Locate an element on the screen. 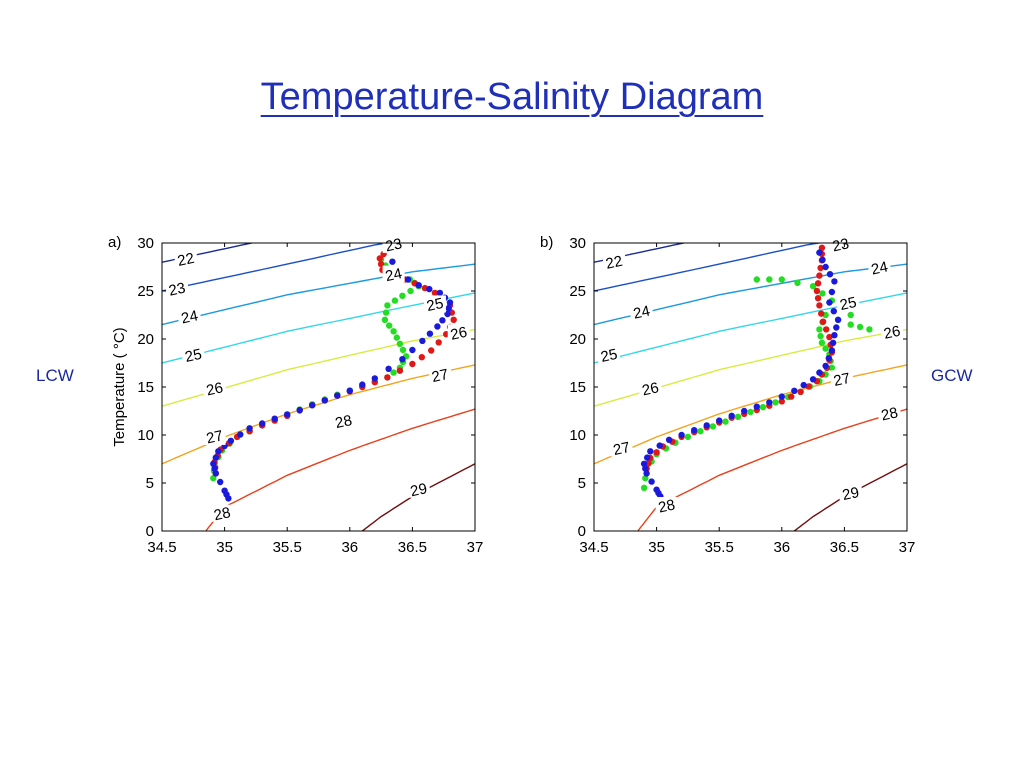 The image size is (1024, 768). x-tick-label: 35.5 is located at coordinates (287, 547).